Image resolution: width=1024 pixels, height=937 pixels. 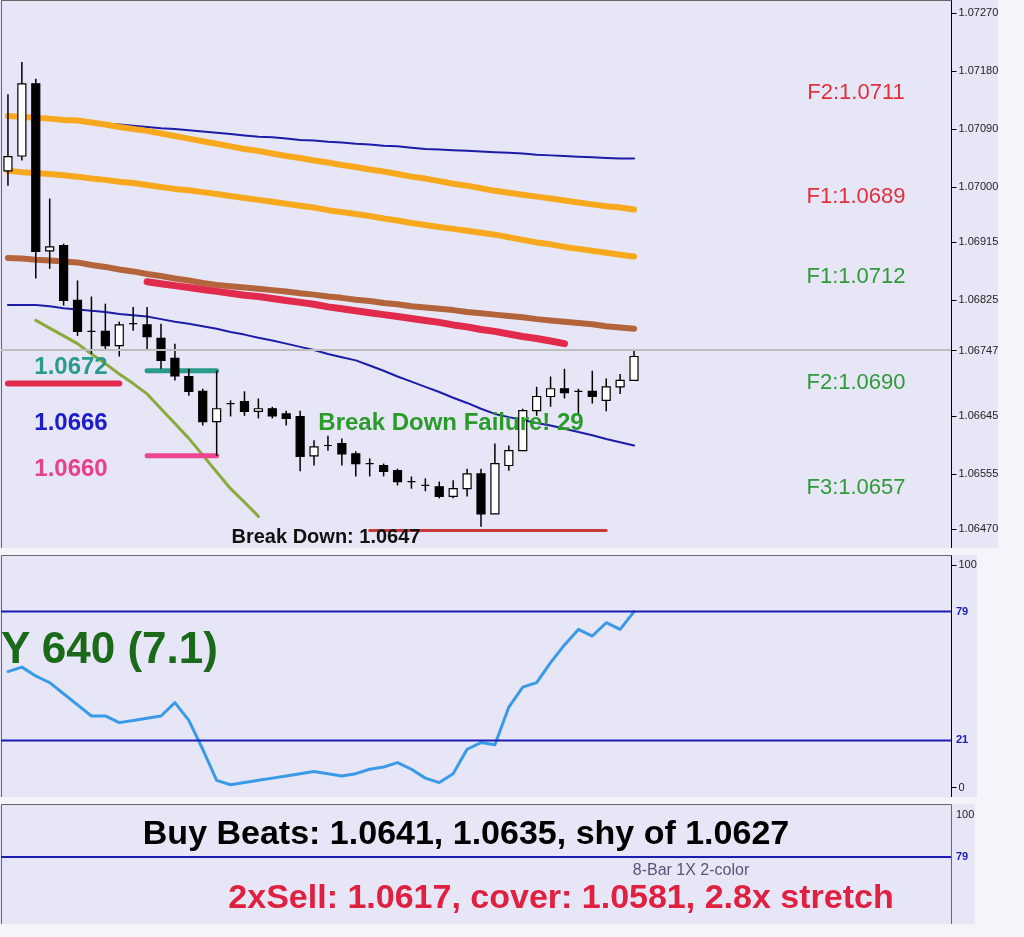 I want to click on y-tick-label: 1.06825, so click(x=978, y=299).